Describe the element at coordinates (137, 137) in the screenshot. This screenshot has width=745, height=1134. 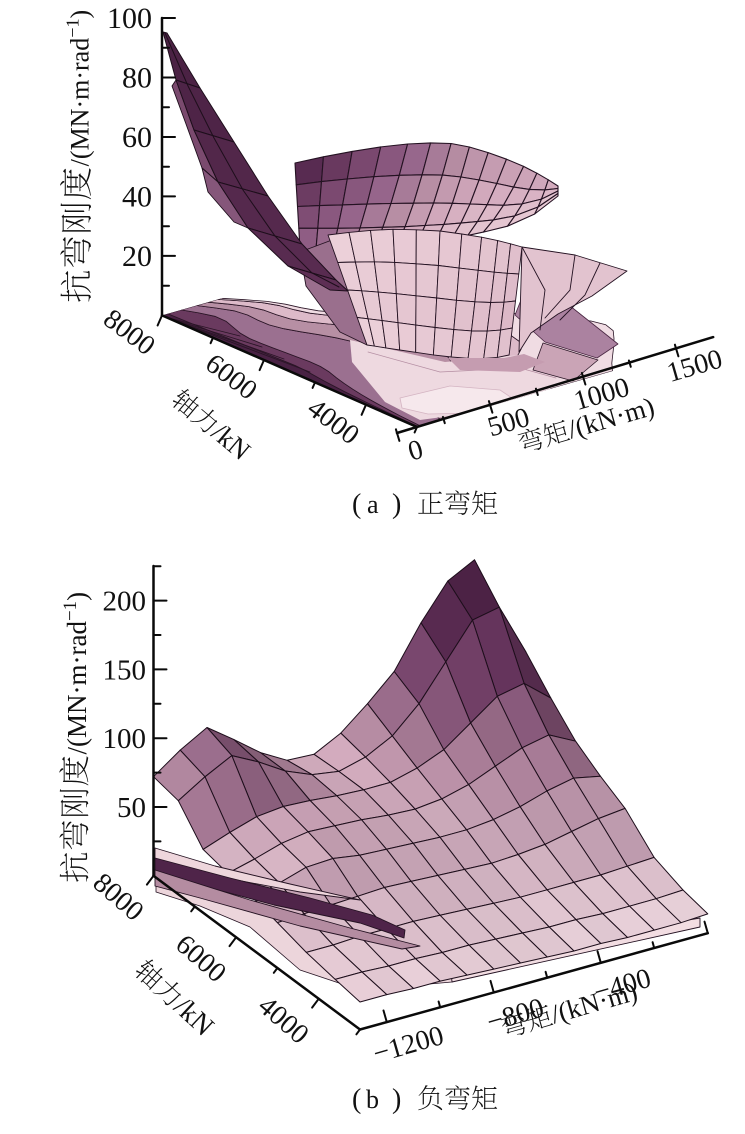
I see `svg-text: 60` at that location.